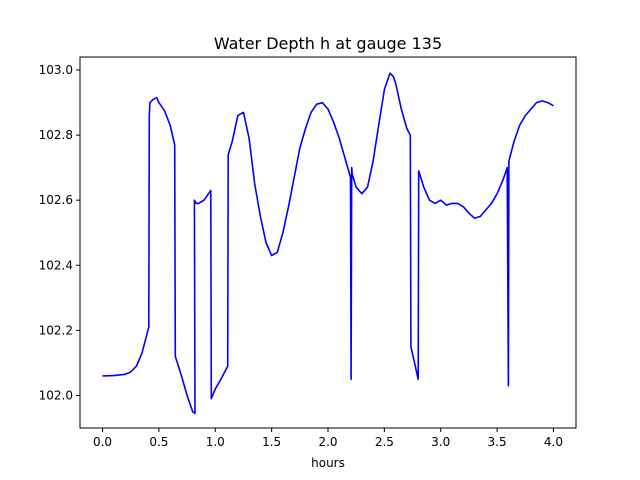 This screenshot has height=480, width=640. Describe the element at coordinates (553, 442) in the screenshot. I see `x-tick-label: 4.0` at that location.